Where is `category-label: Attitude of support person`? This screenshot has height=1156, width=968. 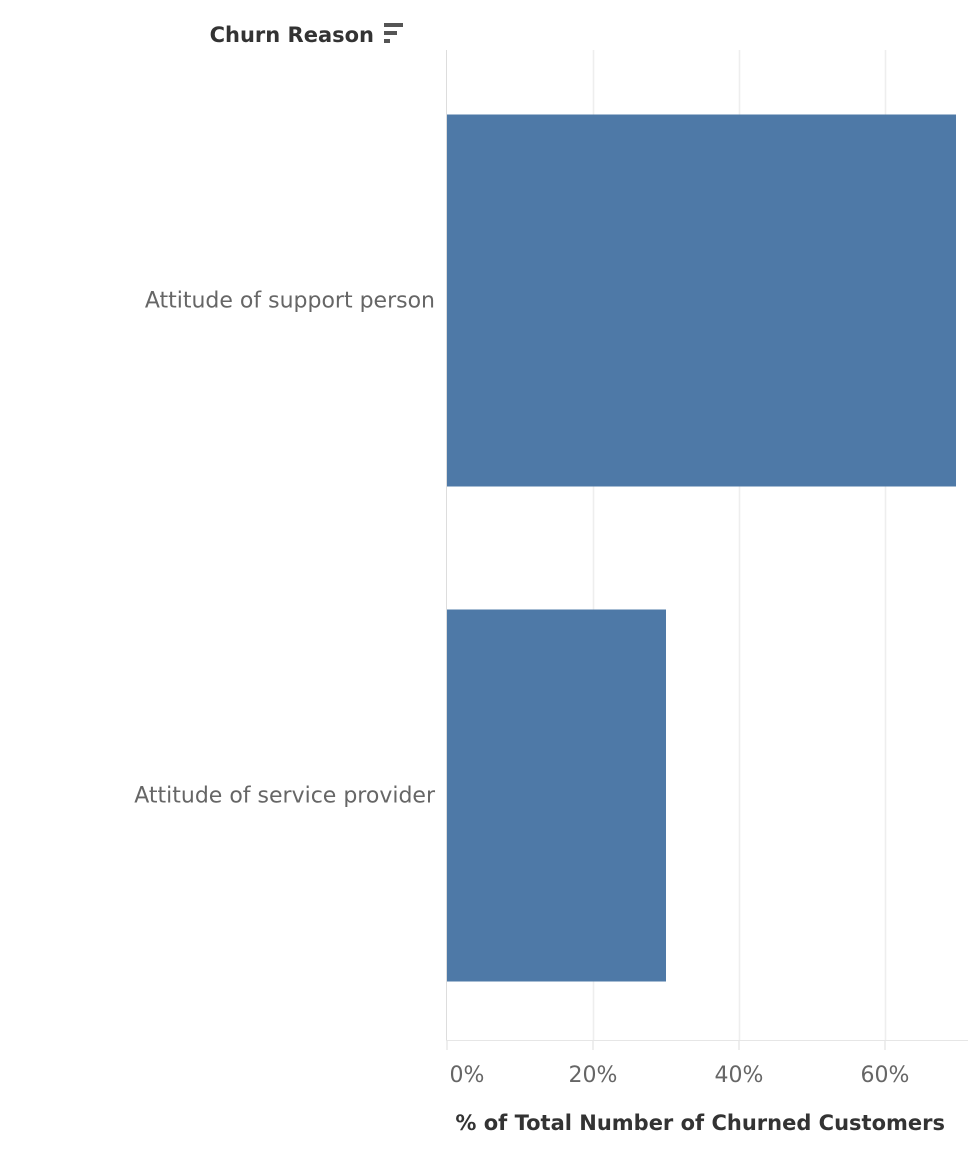 category-label: Attitude of support person is located at coordinates (290, 301).